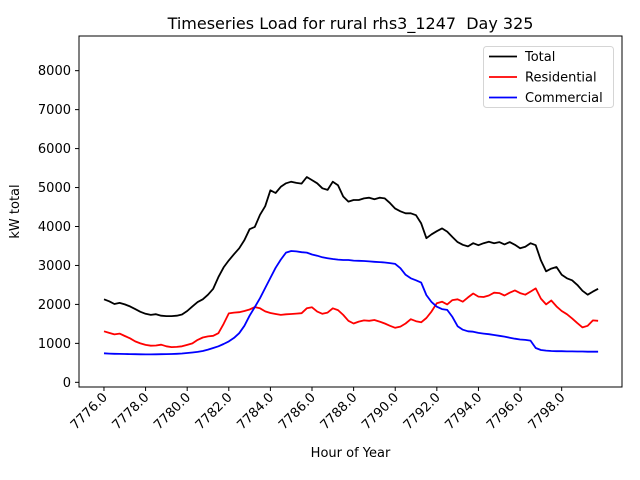  I want to click on legend-entry-residential: Residential, so click(543, 78).